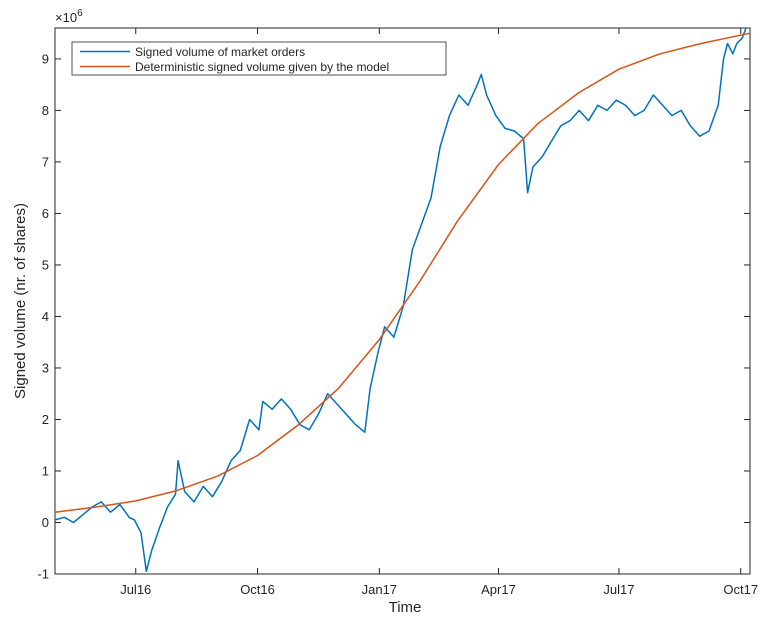 This screenshot has height=619, width=767. Describe the element at coordinates (740, 589) in the screenshot. I see `x-tick-label: Oct17` at that location.